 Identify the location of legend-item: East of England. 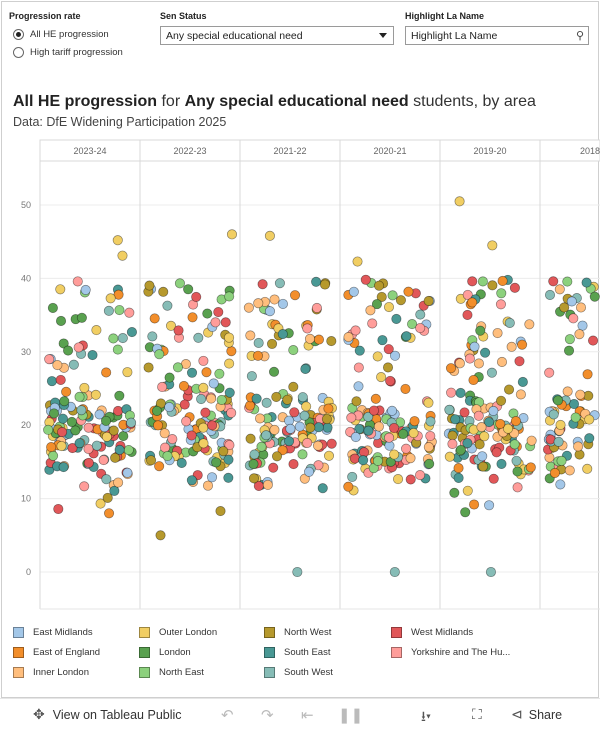
(56, 652).